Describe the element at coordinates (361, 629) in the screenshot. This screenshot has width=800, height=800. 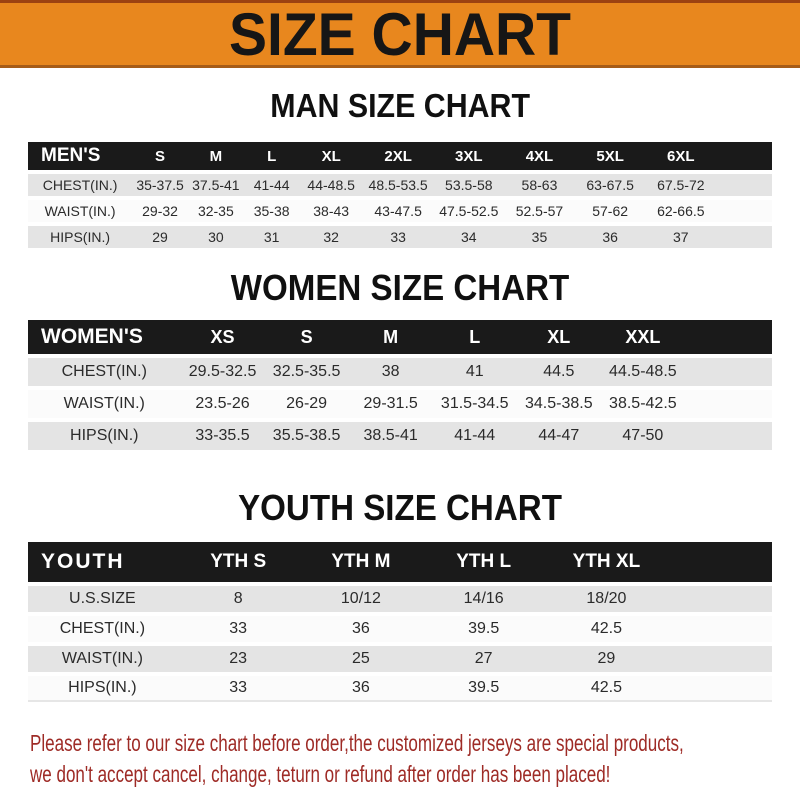
I see `value-cell: 36` at that location.